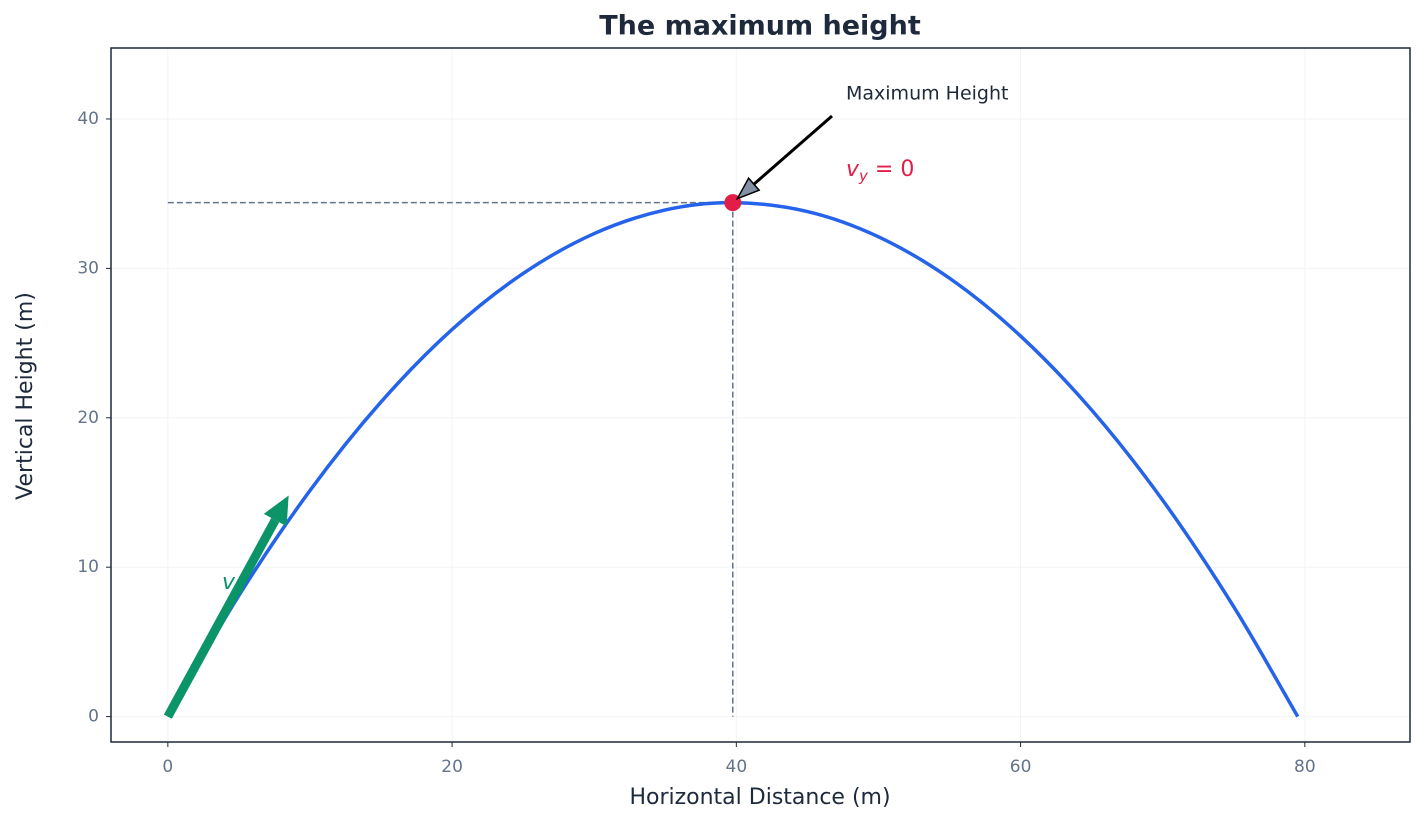 This screenshot has width=1425, height=829. Describe the element at coordinates (792, 150) in the screenshot. I see `annotation-arrow` at that location.